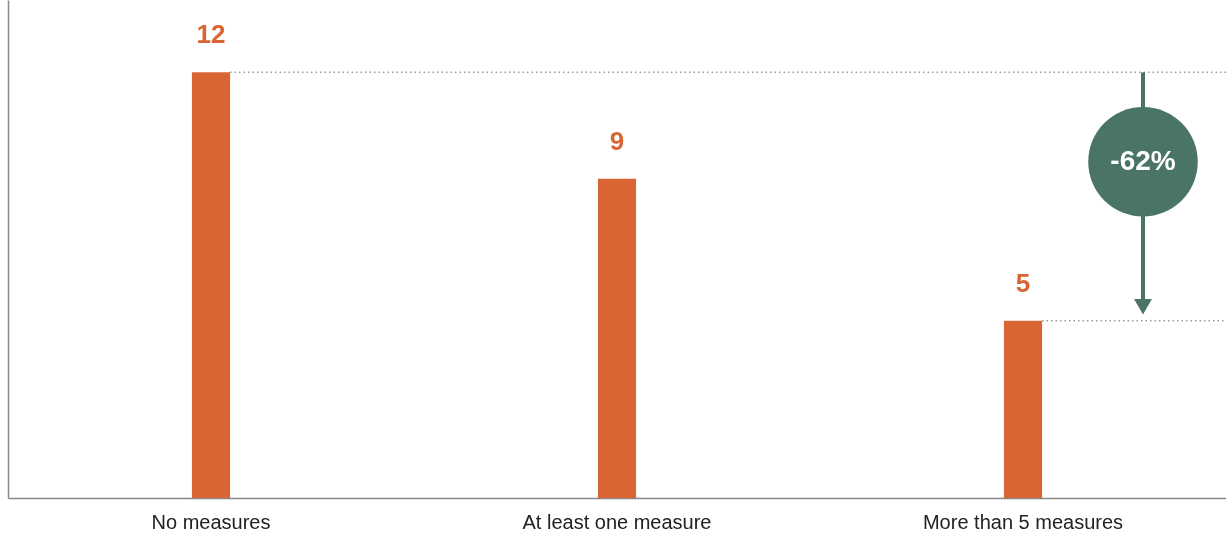 Image resolution: width=1226 pixels, height=535 pixels. Describe the element at coordinates (617, 140) in the screenshot. I see `data-label: 9` at that location.